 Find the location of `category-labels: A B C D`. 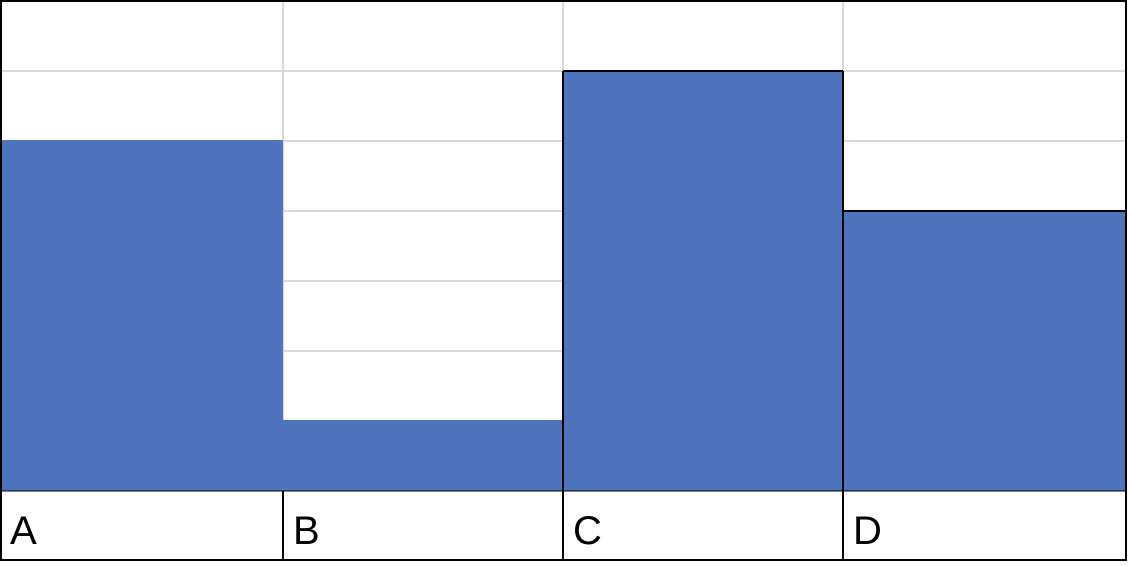

category-labels: A B C D is located at coordinates (446, 531).